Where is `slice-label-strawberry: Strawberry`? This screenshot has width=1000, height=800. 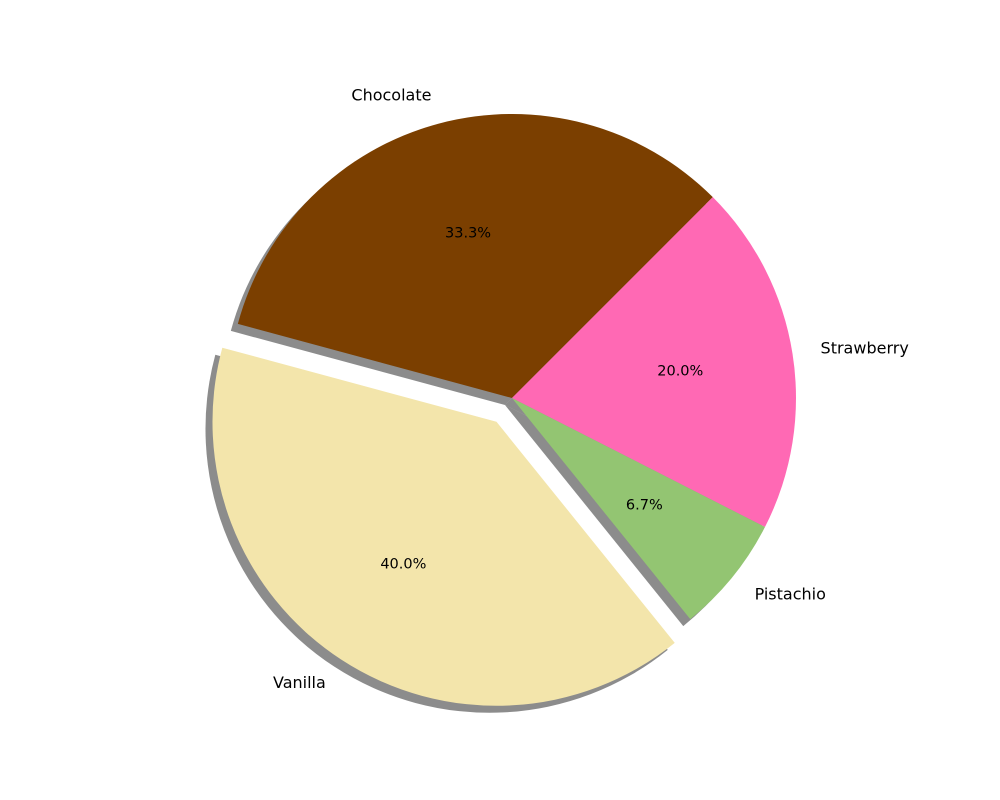
slice-label-strawberry: Strawberry is located at coordinates (865, 348).